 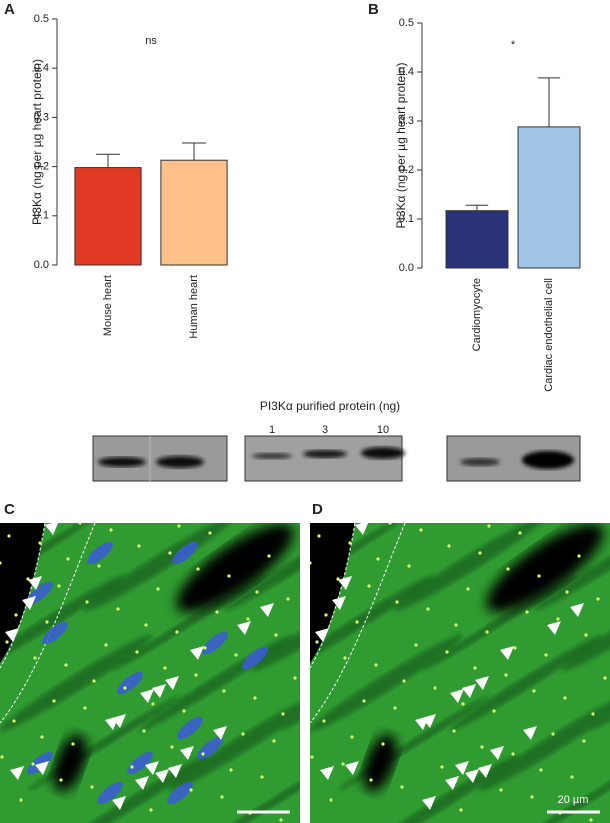 I want to click on y-tick-label: 0.0, so click(x=41, y=265).